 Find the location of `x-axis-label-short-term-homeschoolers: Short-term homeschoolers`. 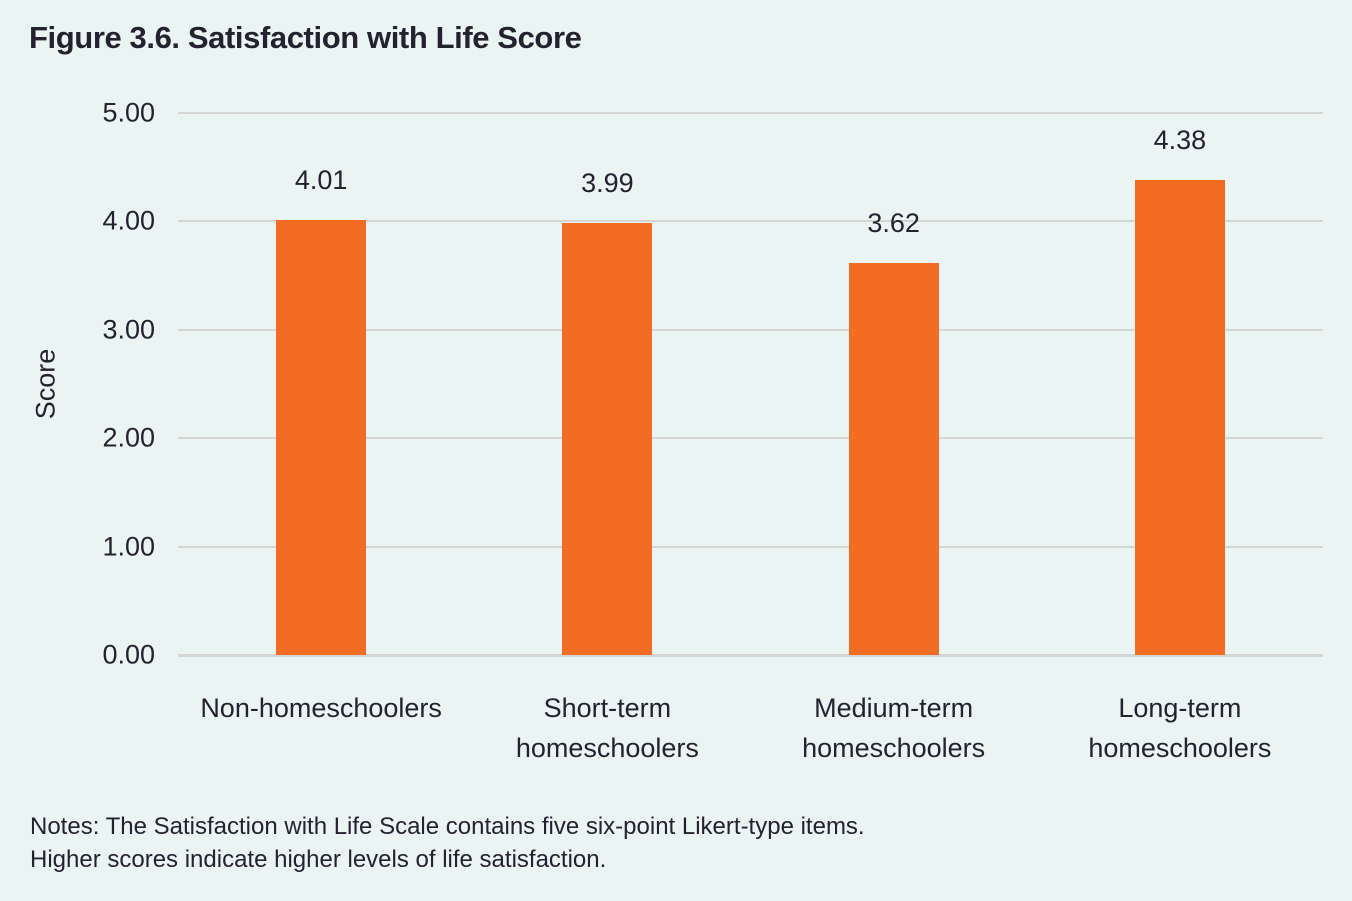

x-axis-label-short-term-homeschoolers: Short-term homeschoolers is located at coordinates (607, 728).